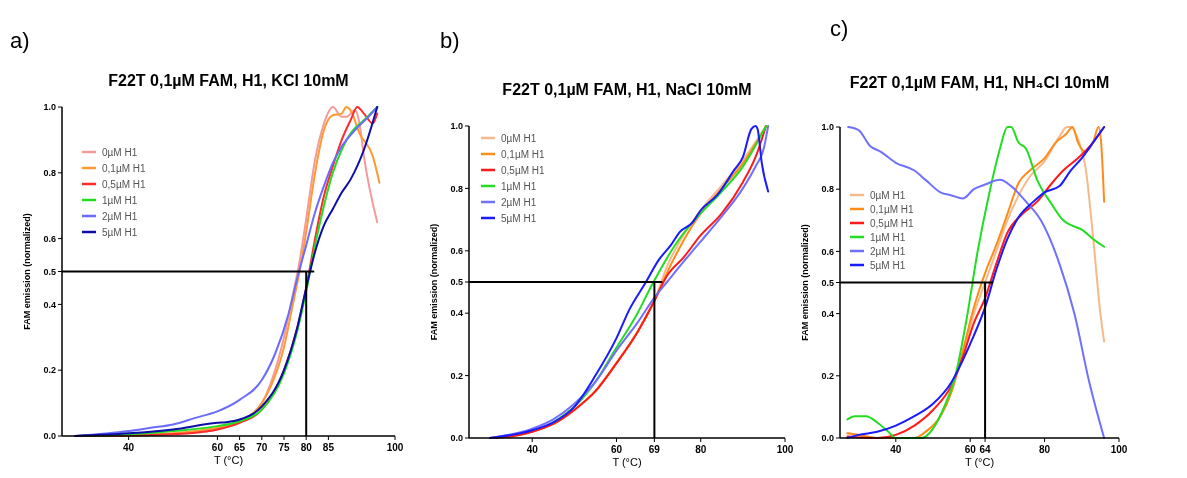 The width and height of the screenshot is (1187, 478). What do you see at coordinates (262, 447) in the screenshot?
I see `x-tick-label: 70` at bounding box center [262, 447].